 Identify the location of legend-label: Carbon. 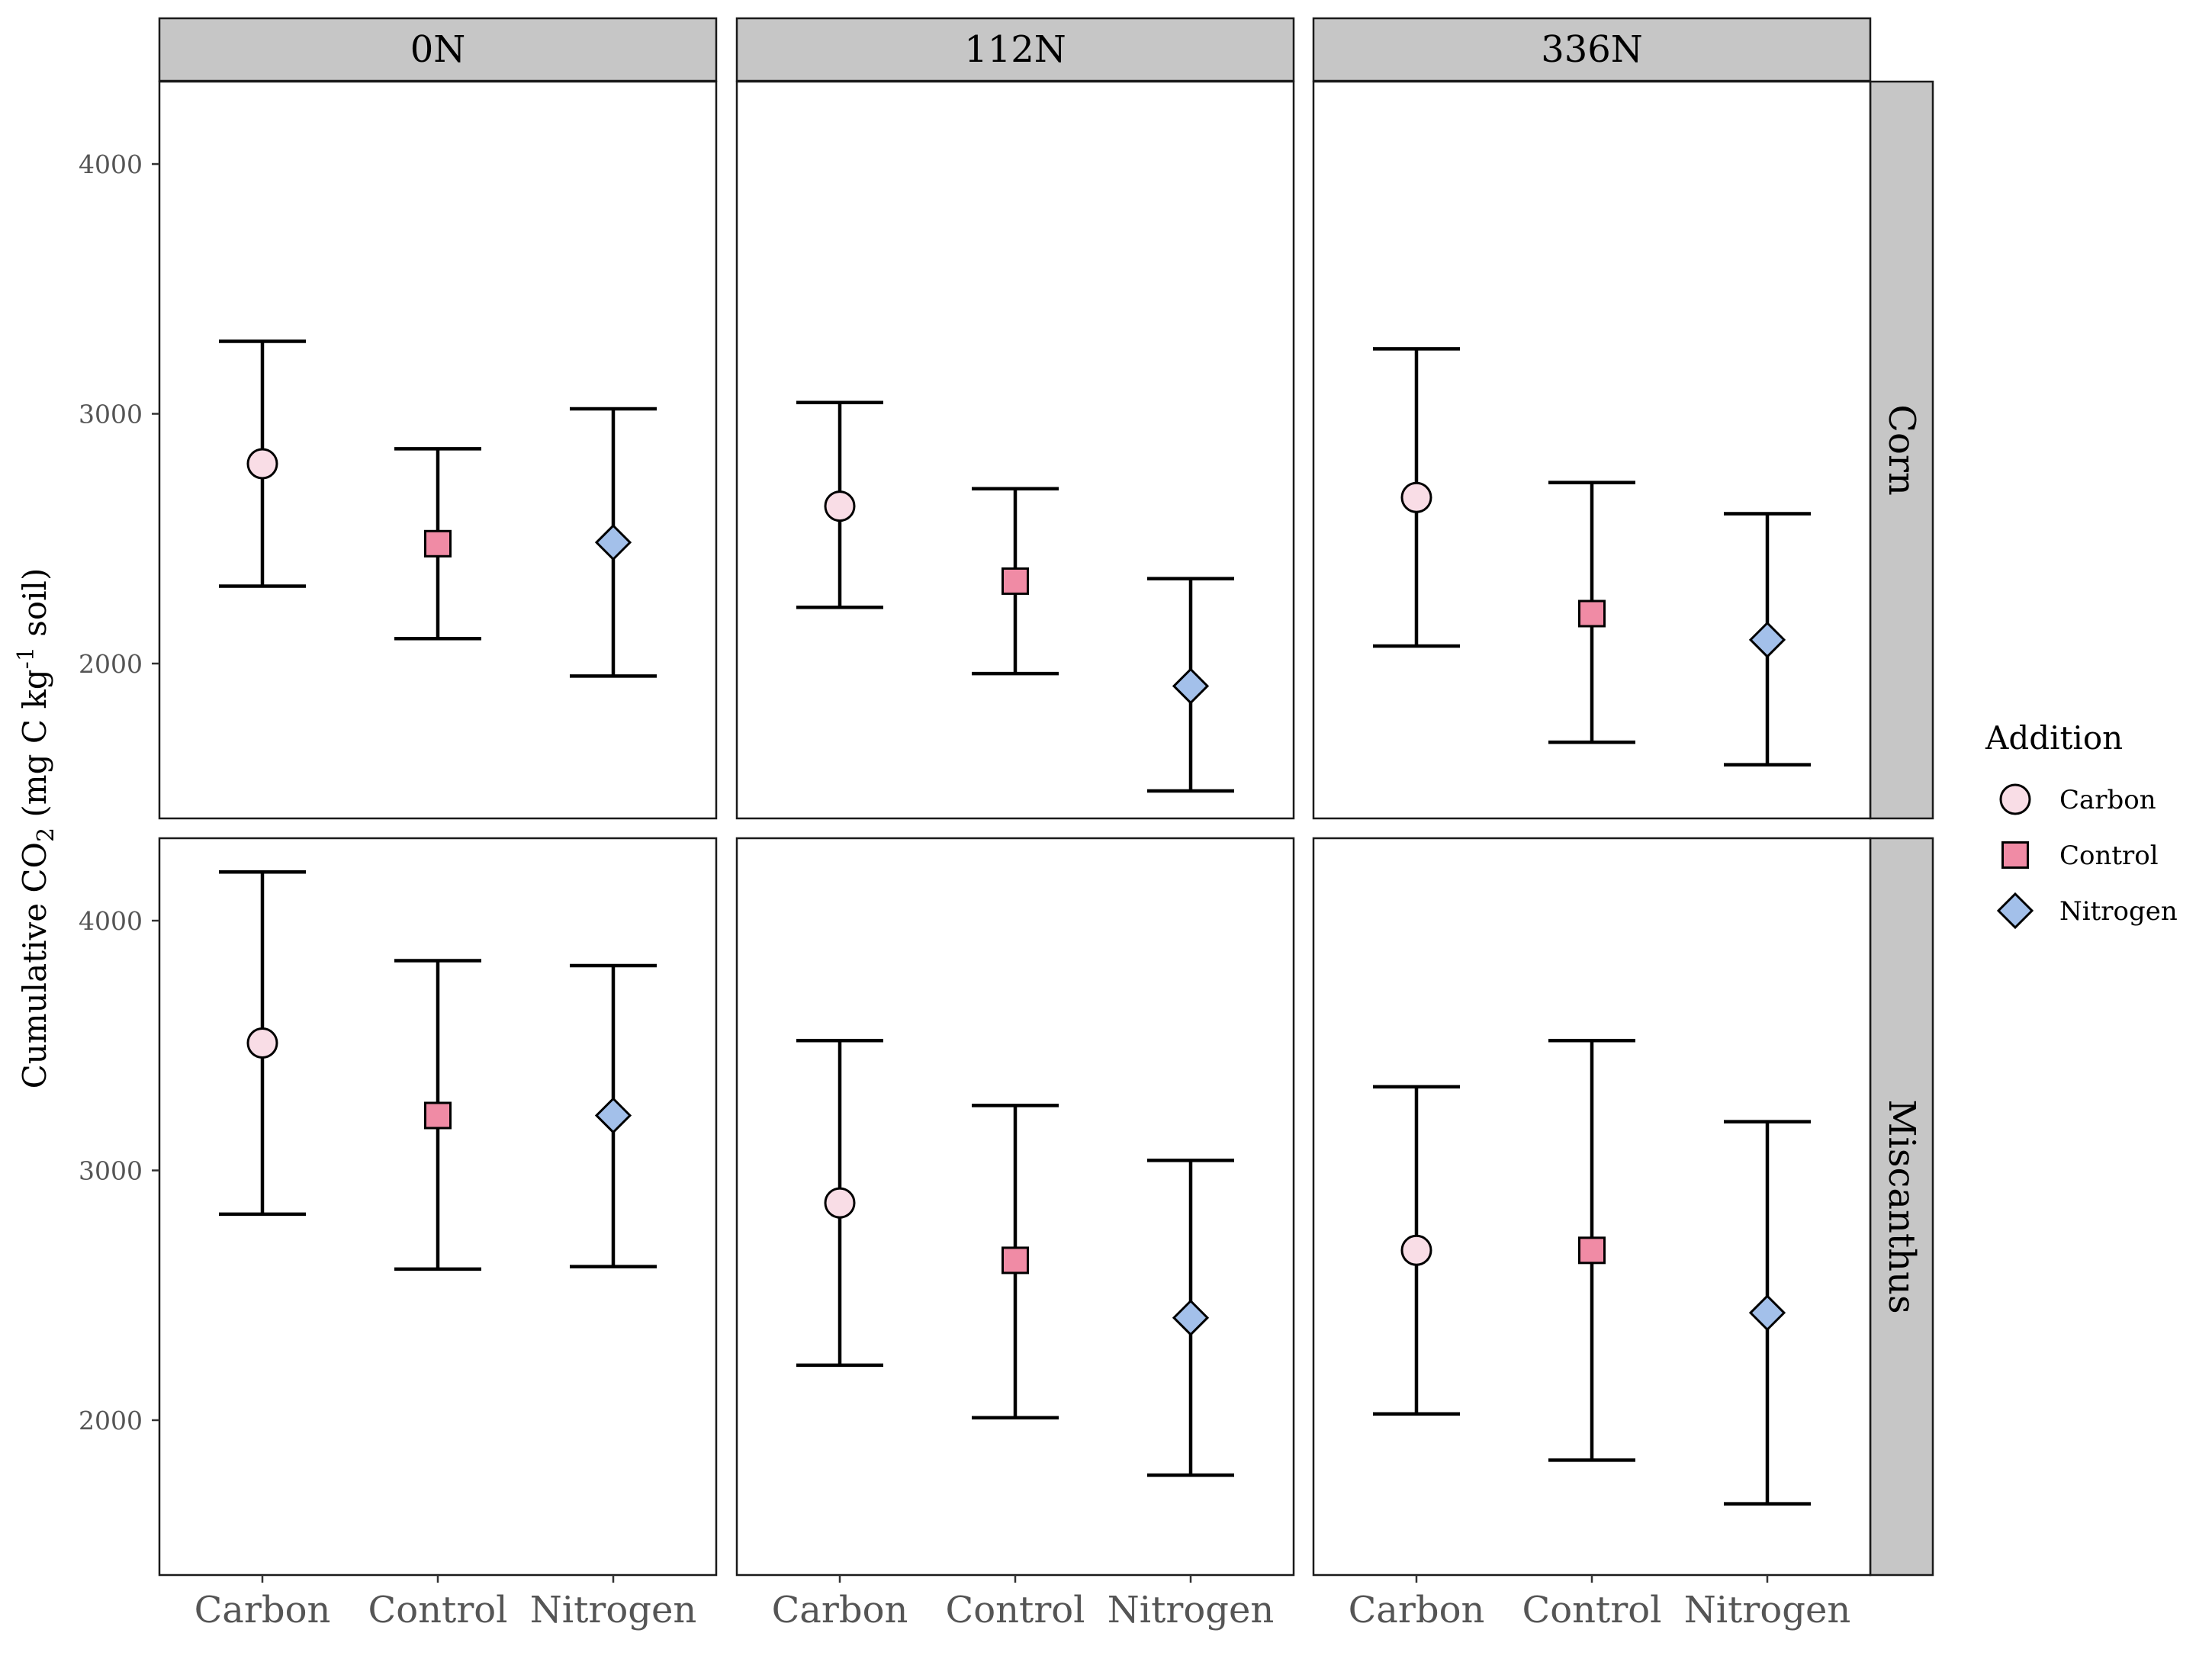
(2107, 800).